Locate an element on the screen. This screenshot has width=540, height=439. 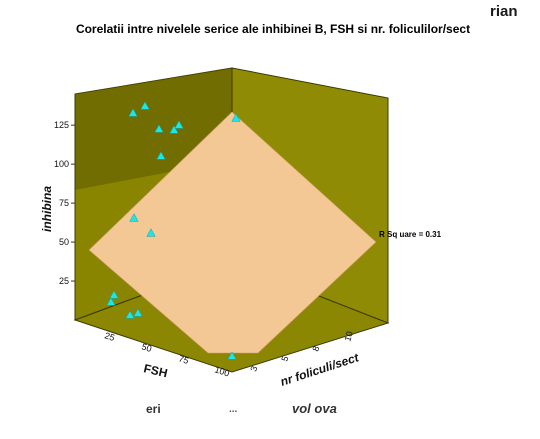
y-tick-label: 125 is located at coordinates (61, 125).